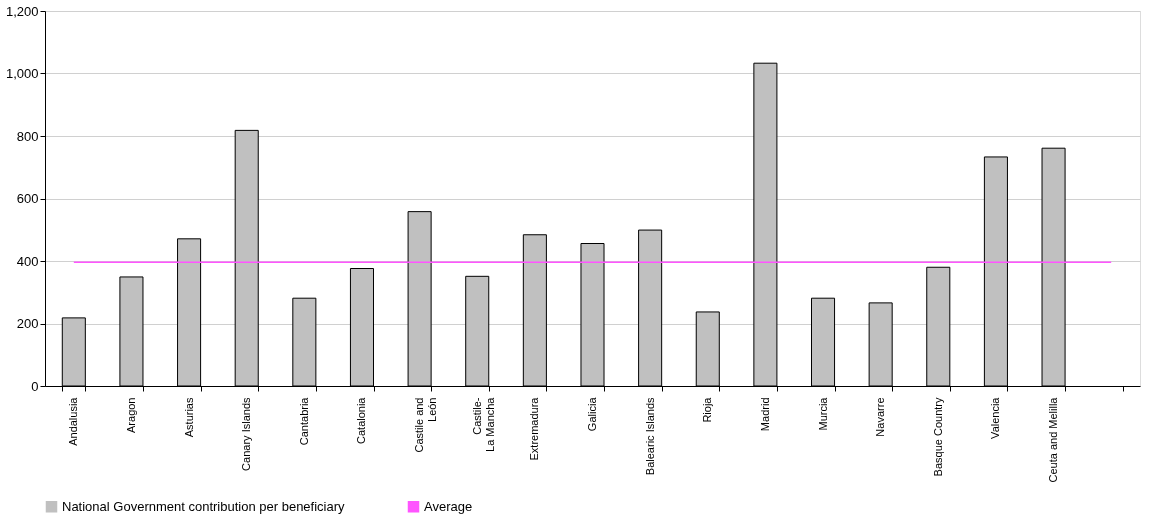 This screenshot has width=1149, height=527. Describe the element at coordinates (246, 434) in the screenshot. I see `x-tick-label: Canary Islands` at that location.